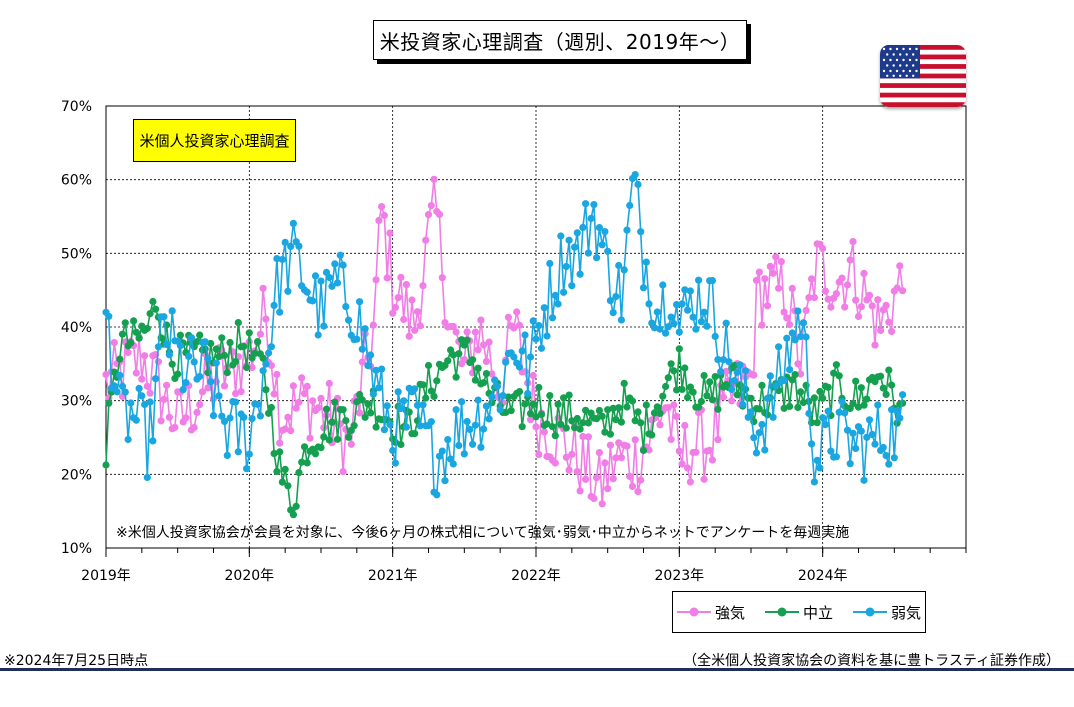 The image size is (1074, 707). Describe the element at coordinates (729, 612) in the screenshot. I see `legend-label-bullish: 強気` at that location.